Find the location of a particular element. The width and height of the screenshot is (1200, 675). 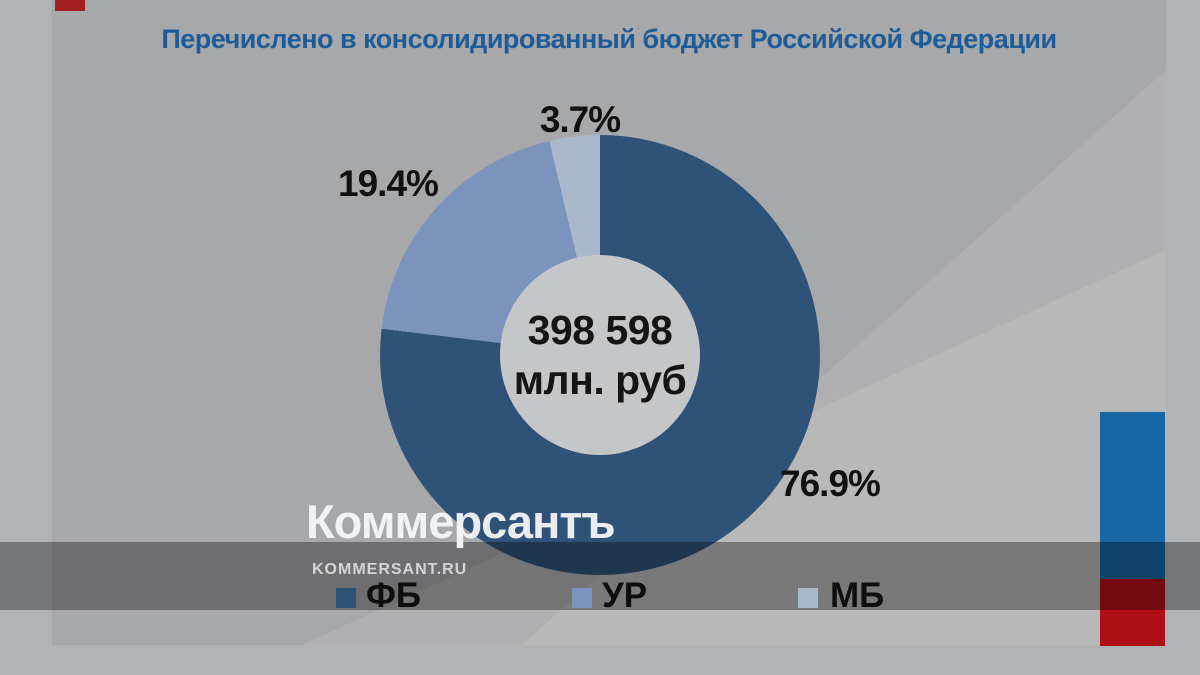

right-edge-blue-bar is located at coordinates (1132, 495).